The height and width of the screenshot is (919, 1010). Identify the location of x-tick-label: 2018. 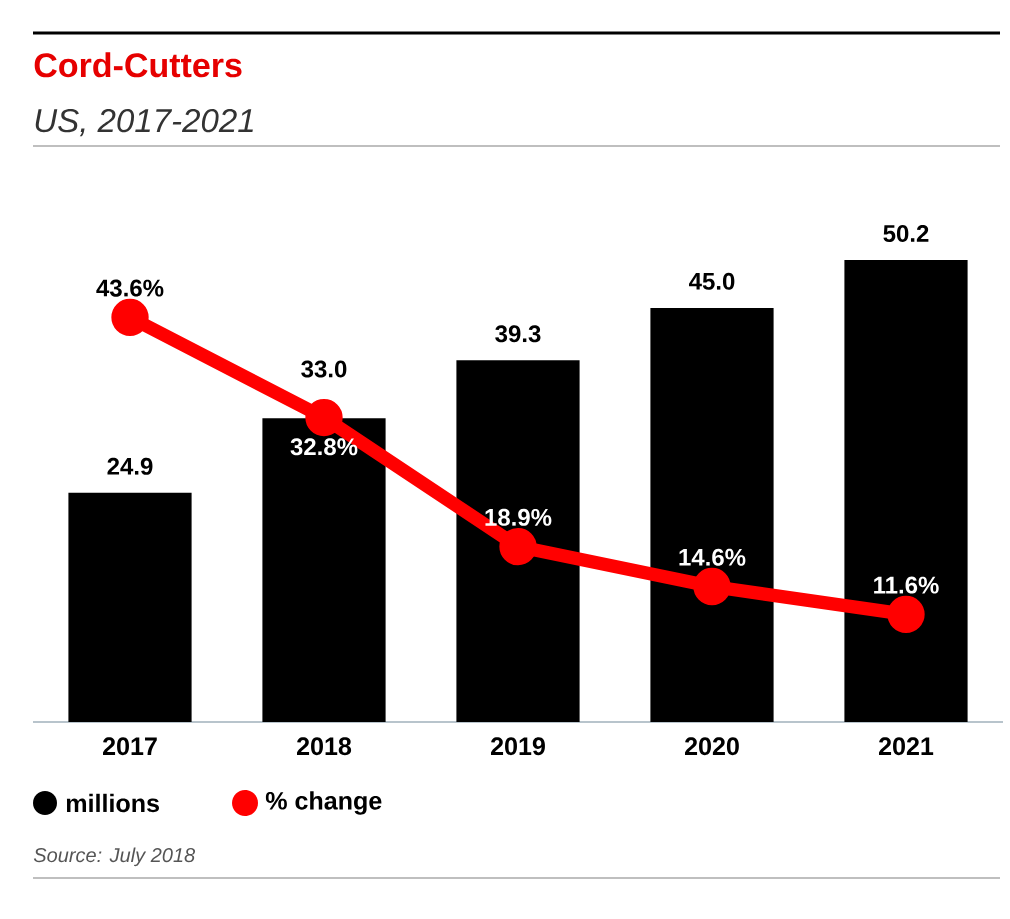
(324, 746).